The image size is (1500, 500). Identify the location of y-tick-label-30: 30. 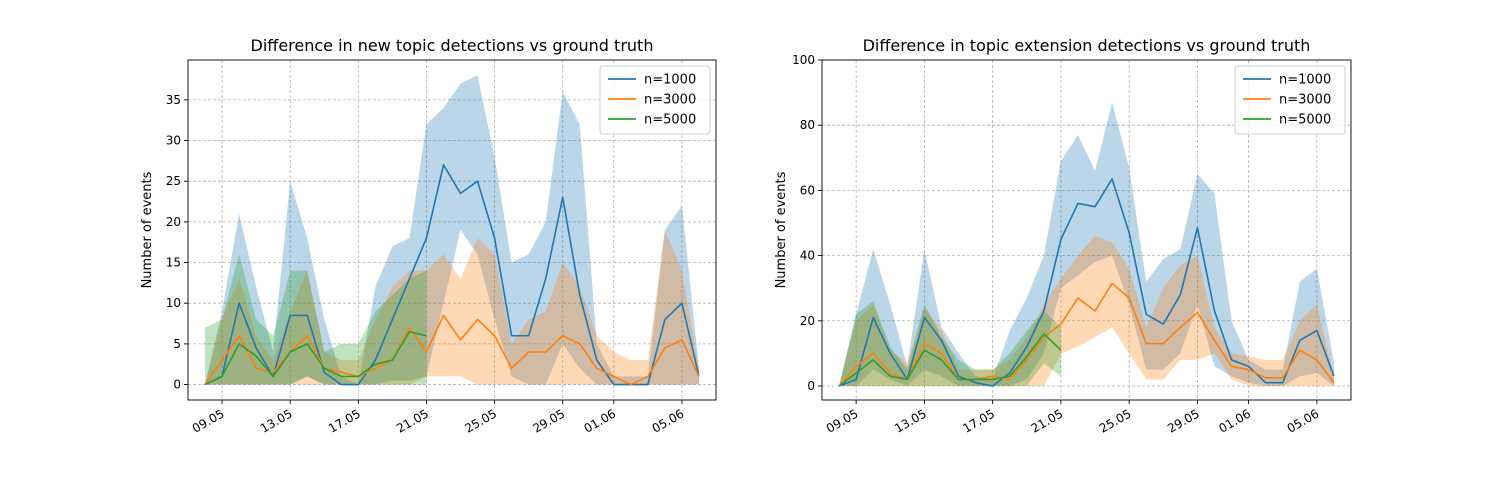
(173, 141).